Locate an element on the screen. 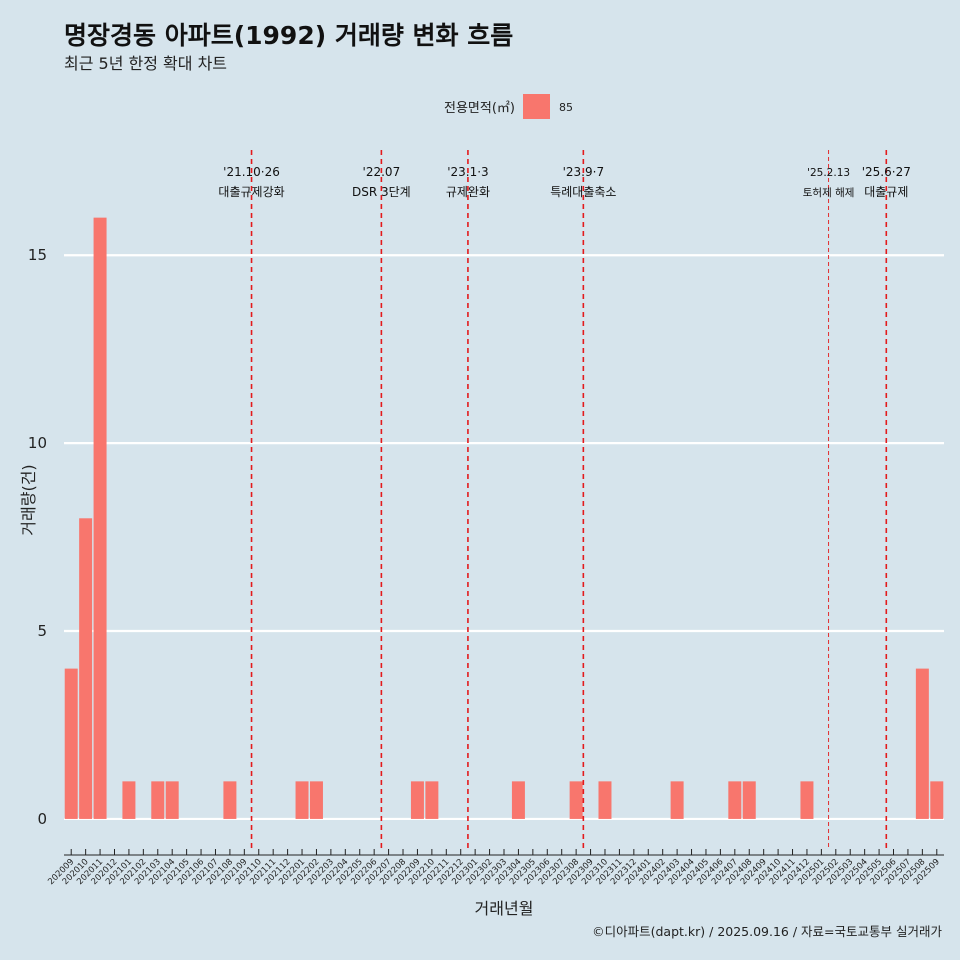  legend: 전용면적(㎡) 85 is located at coordinates (508, 106).